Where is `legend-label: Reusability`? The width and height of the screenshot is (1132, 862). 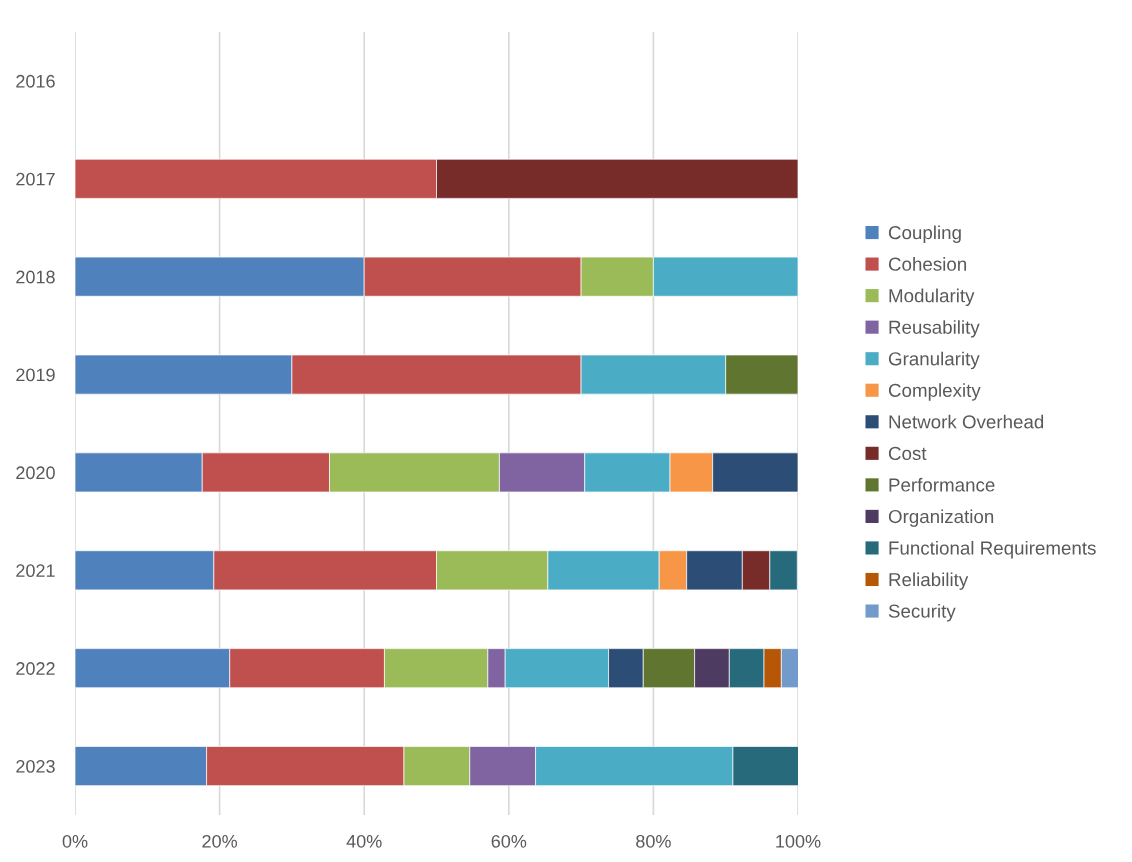
legend-label: Reusability is located at coordinates (934, 329).